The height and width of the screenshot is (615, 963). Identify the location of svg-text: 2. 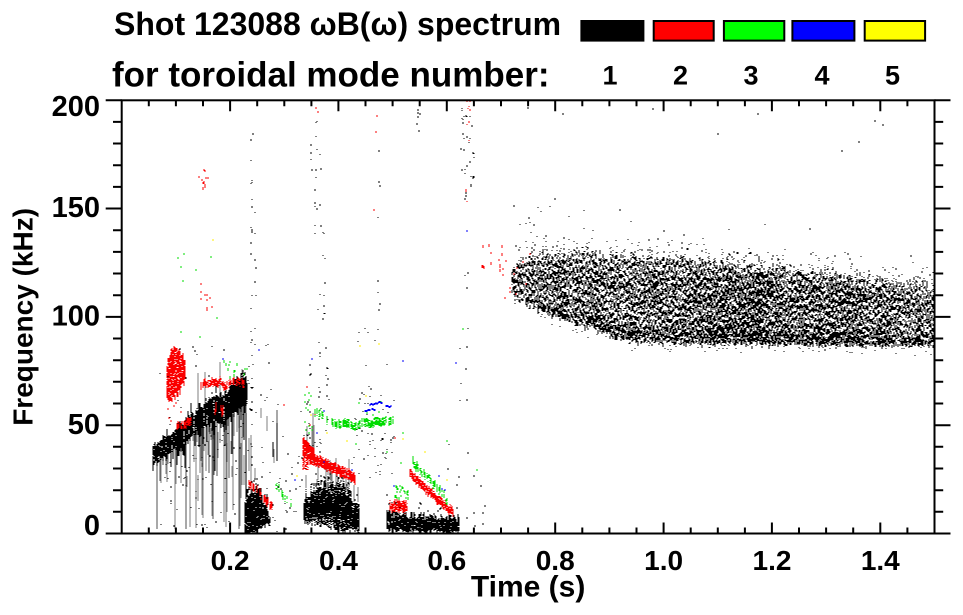
(680, 75).